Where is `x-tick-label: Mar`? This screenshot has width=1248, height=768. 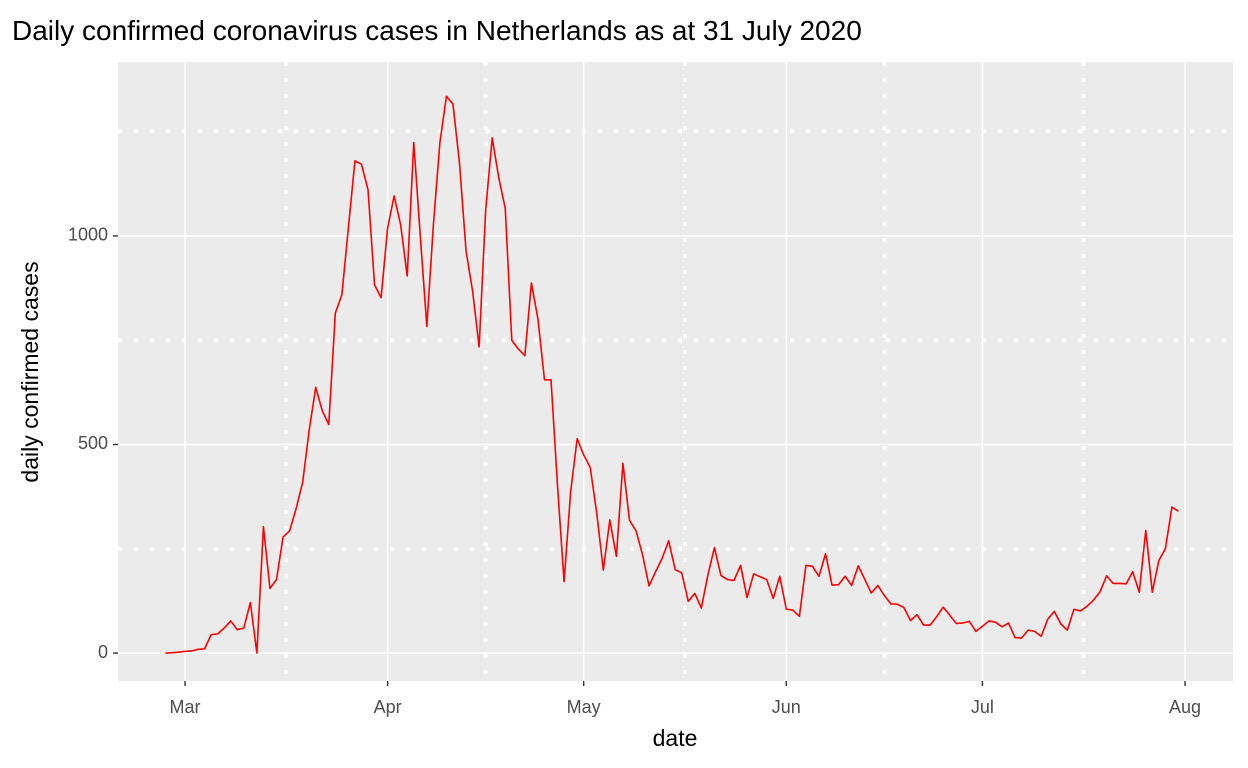 x-tick-label: Mar is located at coordinates (185, 707).